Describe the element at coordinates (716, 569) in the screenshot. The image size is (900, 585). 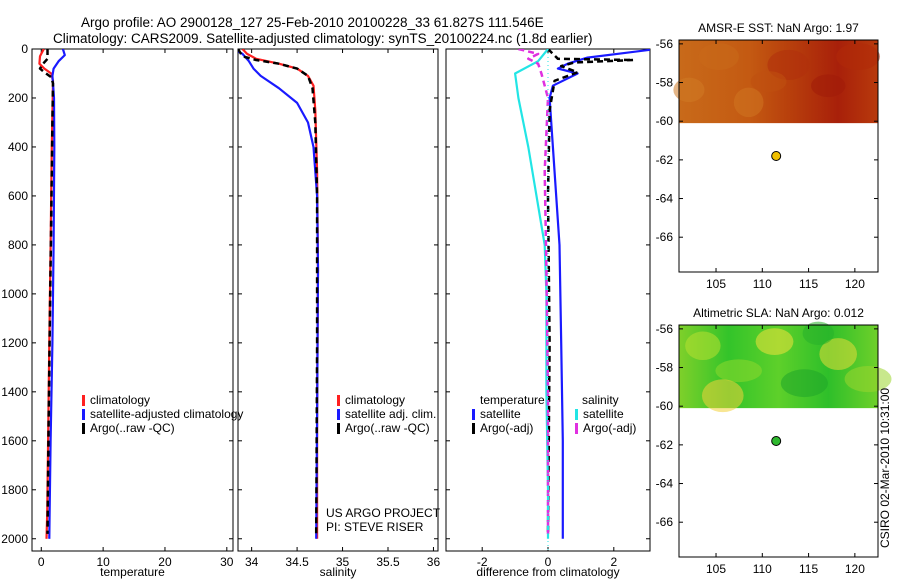
I see `sla_map-xtick-label: 105` at that location.